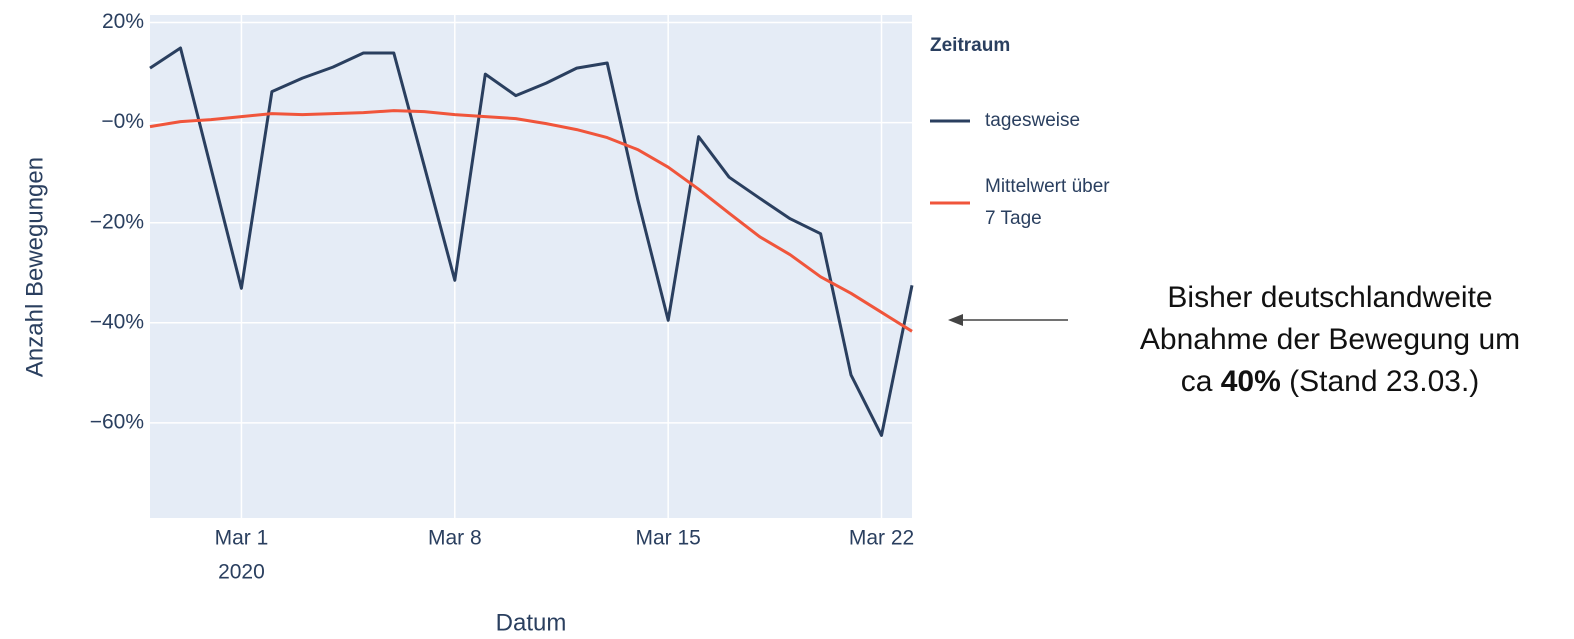  Describe the element at coordinates (1250, 381) in the screenshot. I see `annotation-highlight: 40%` at that location.